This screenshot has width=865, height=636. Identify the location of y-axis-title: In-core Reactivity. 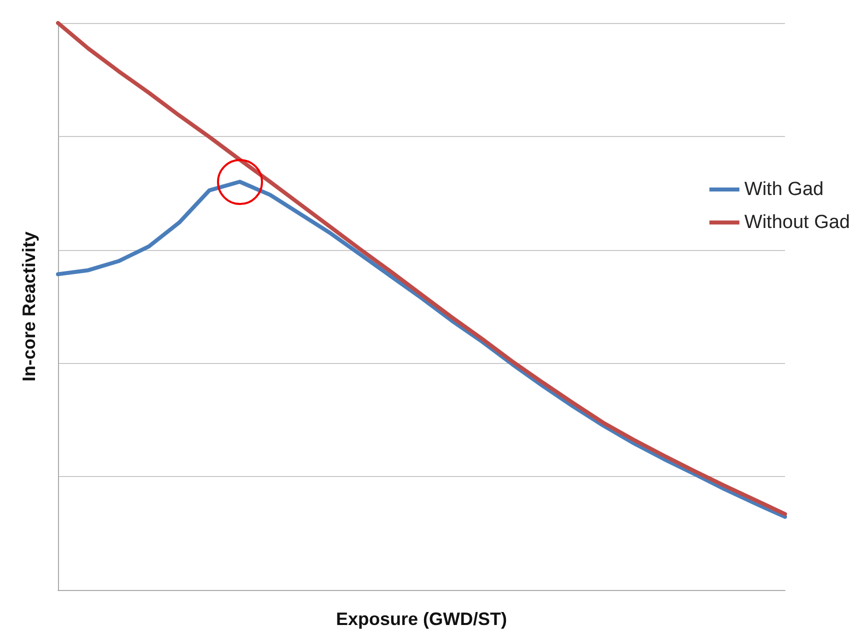
(29, 306).